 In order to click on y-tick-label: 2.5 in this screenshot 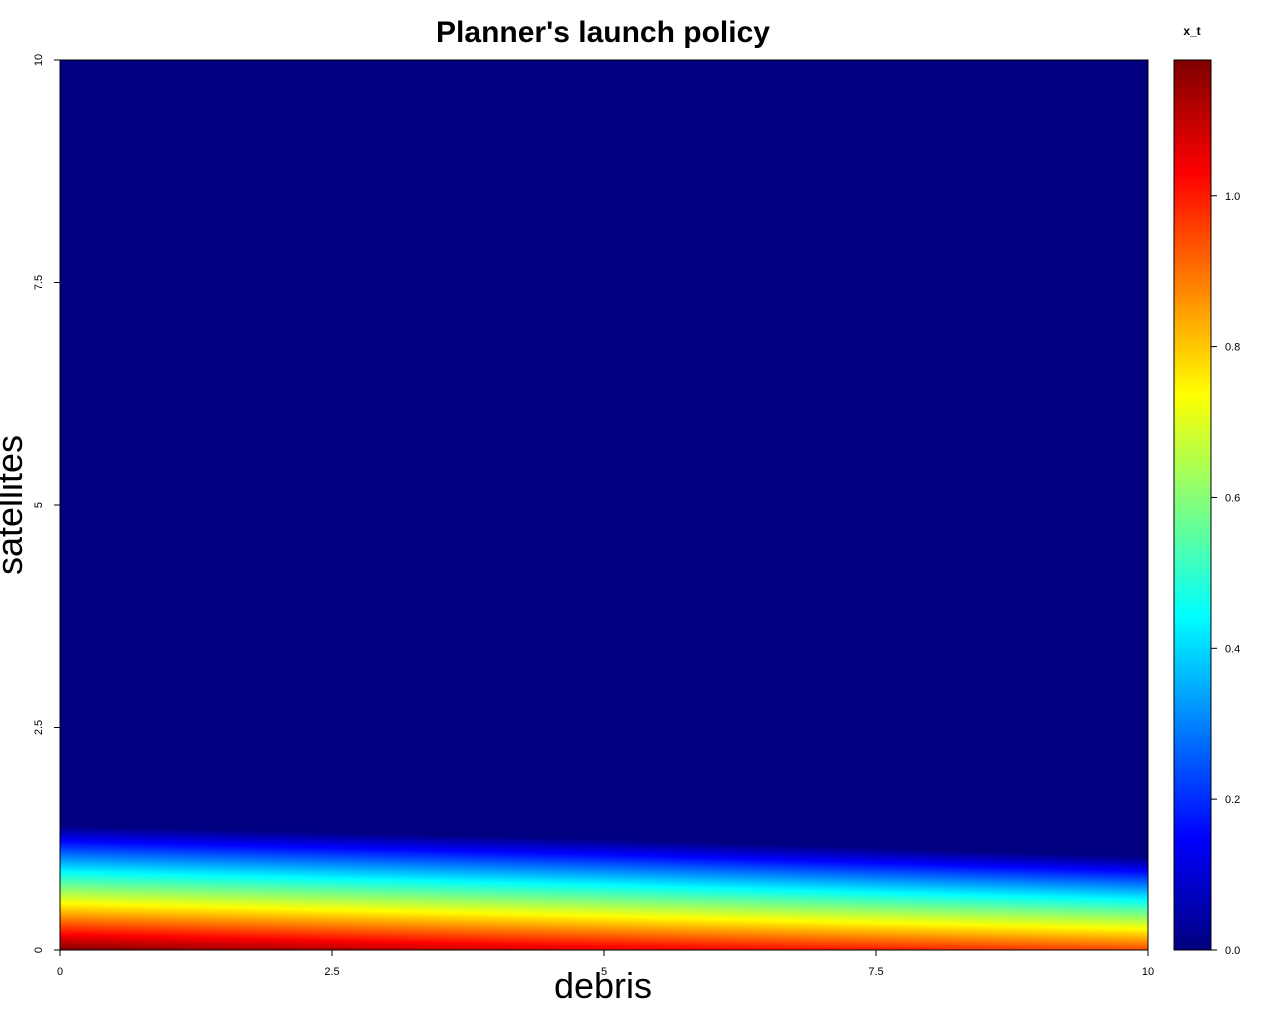, I will do `click(39, 727)`.